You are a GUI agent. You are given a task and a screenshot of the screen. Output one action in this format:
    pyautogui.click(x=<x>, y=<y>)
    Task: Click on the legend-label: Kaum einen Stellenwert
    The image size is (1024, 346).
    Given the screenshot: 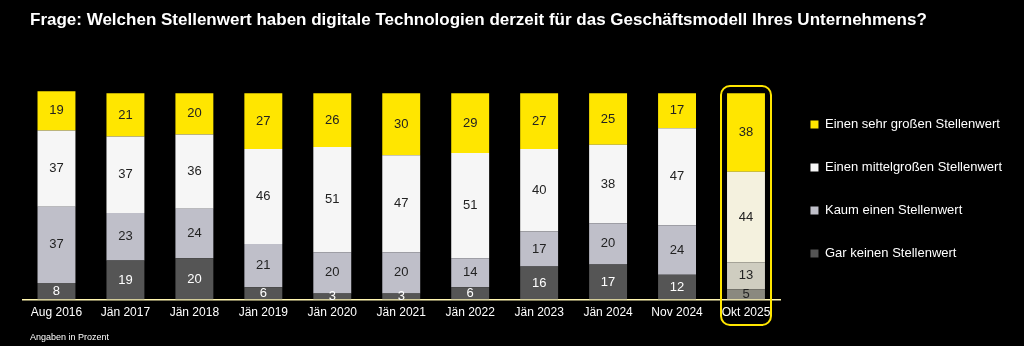 What is the action you would take?
    pyautogui.click(x=893, y=210)
    